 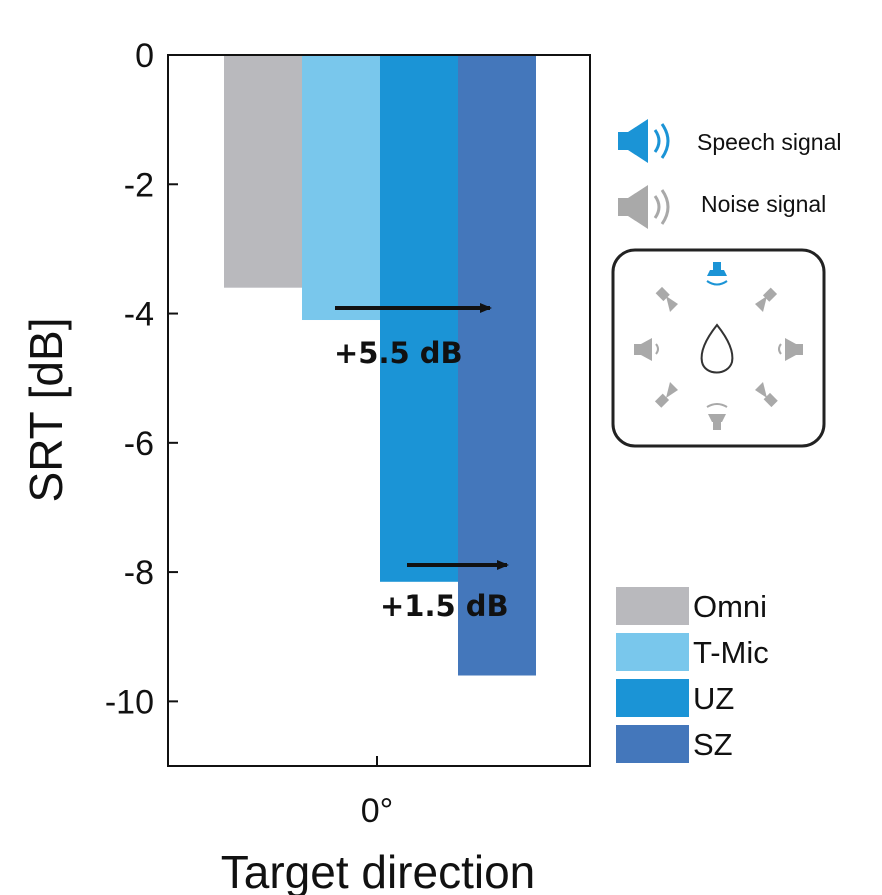 I want to click on series-legend: Omni T-Mic UZ SZ, so click(x=692, y=675).